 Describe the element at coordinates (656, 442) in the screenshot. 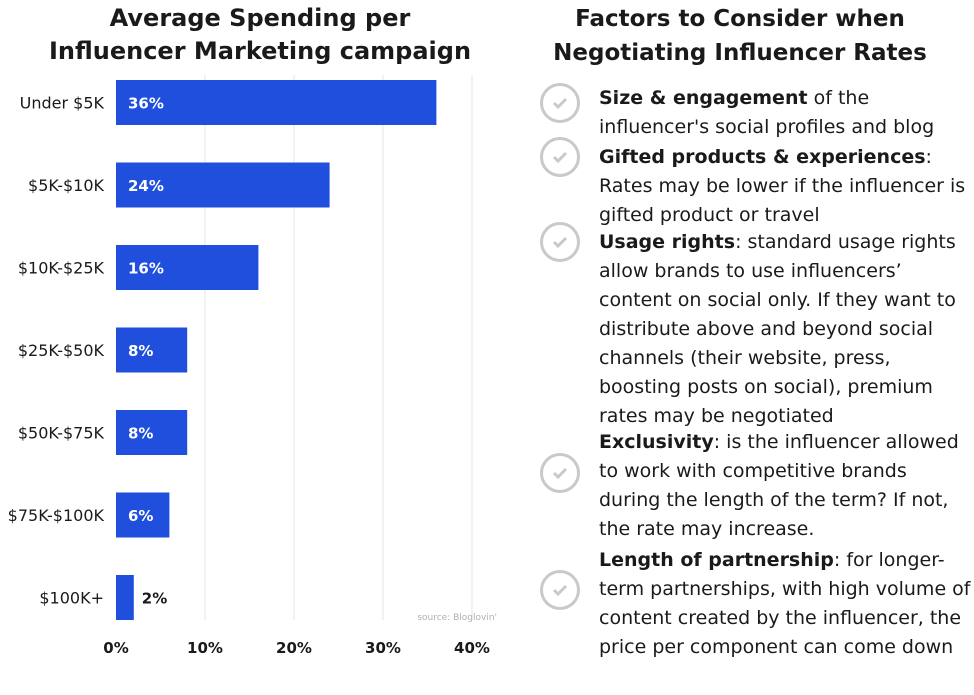

I see `factor-heading: Exclusivity` at that location.